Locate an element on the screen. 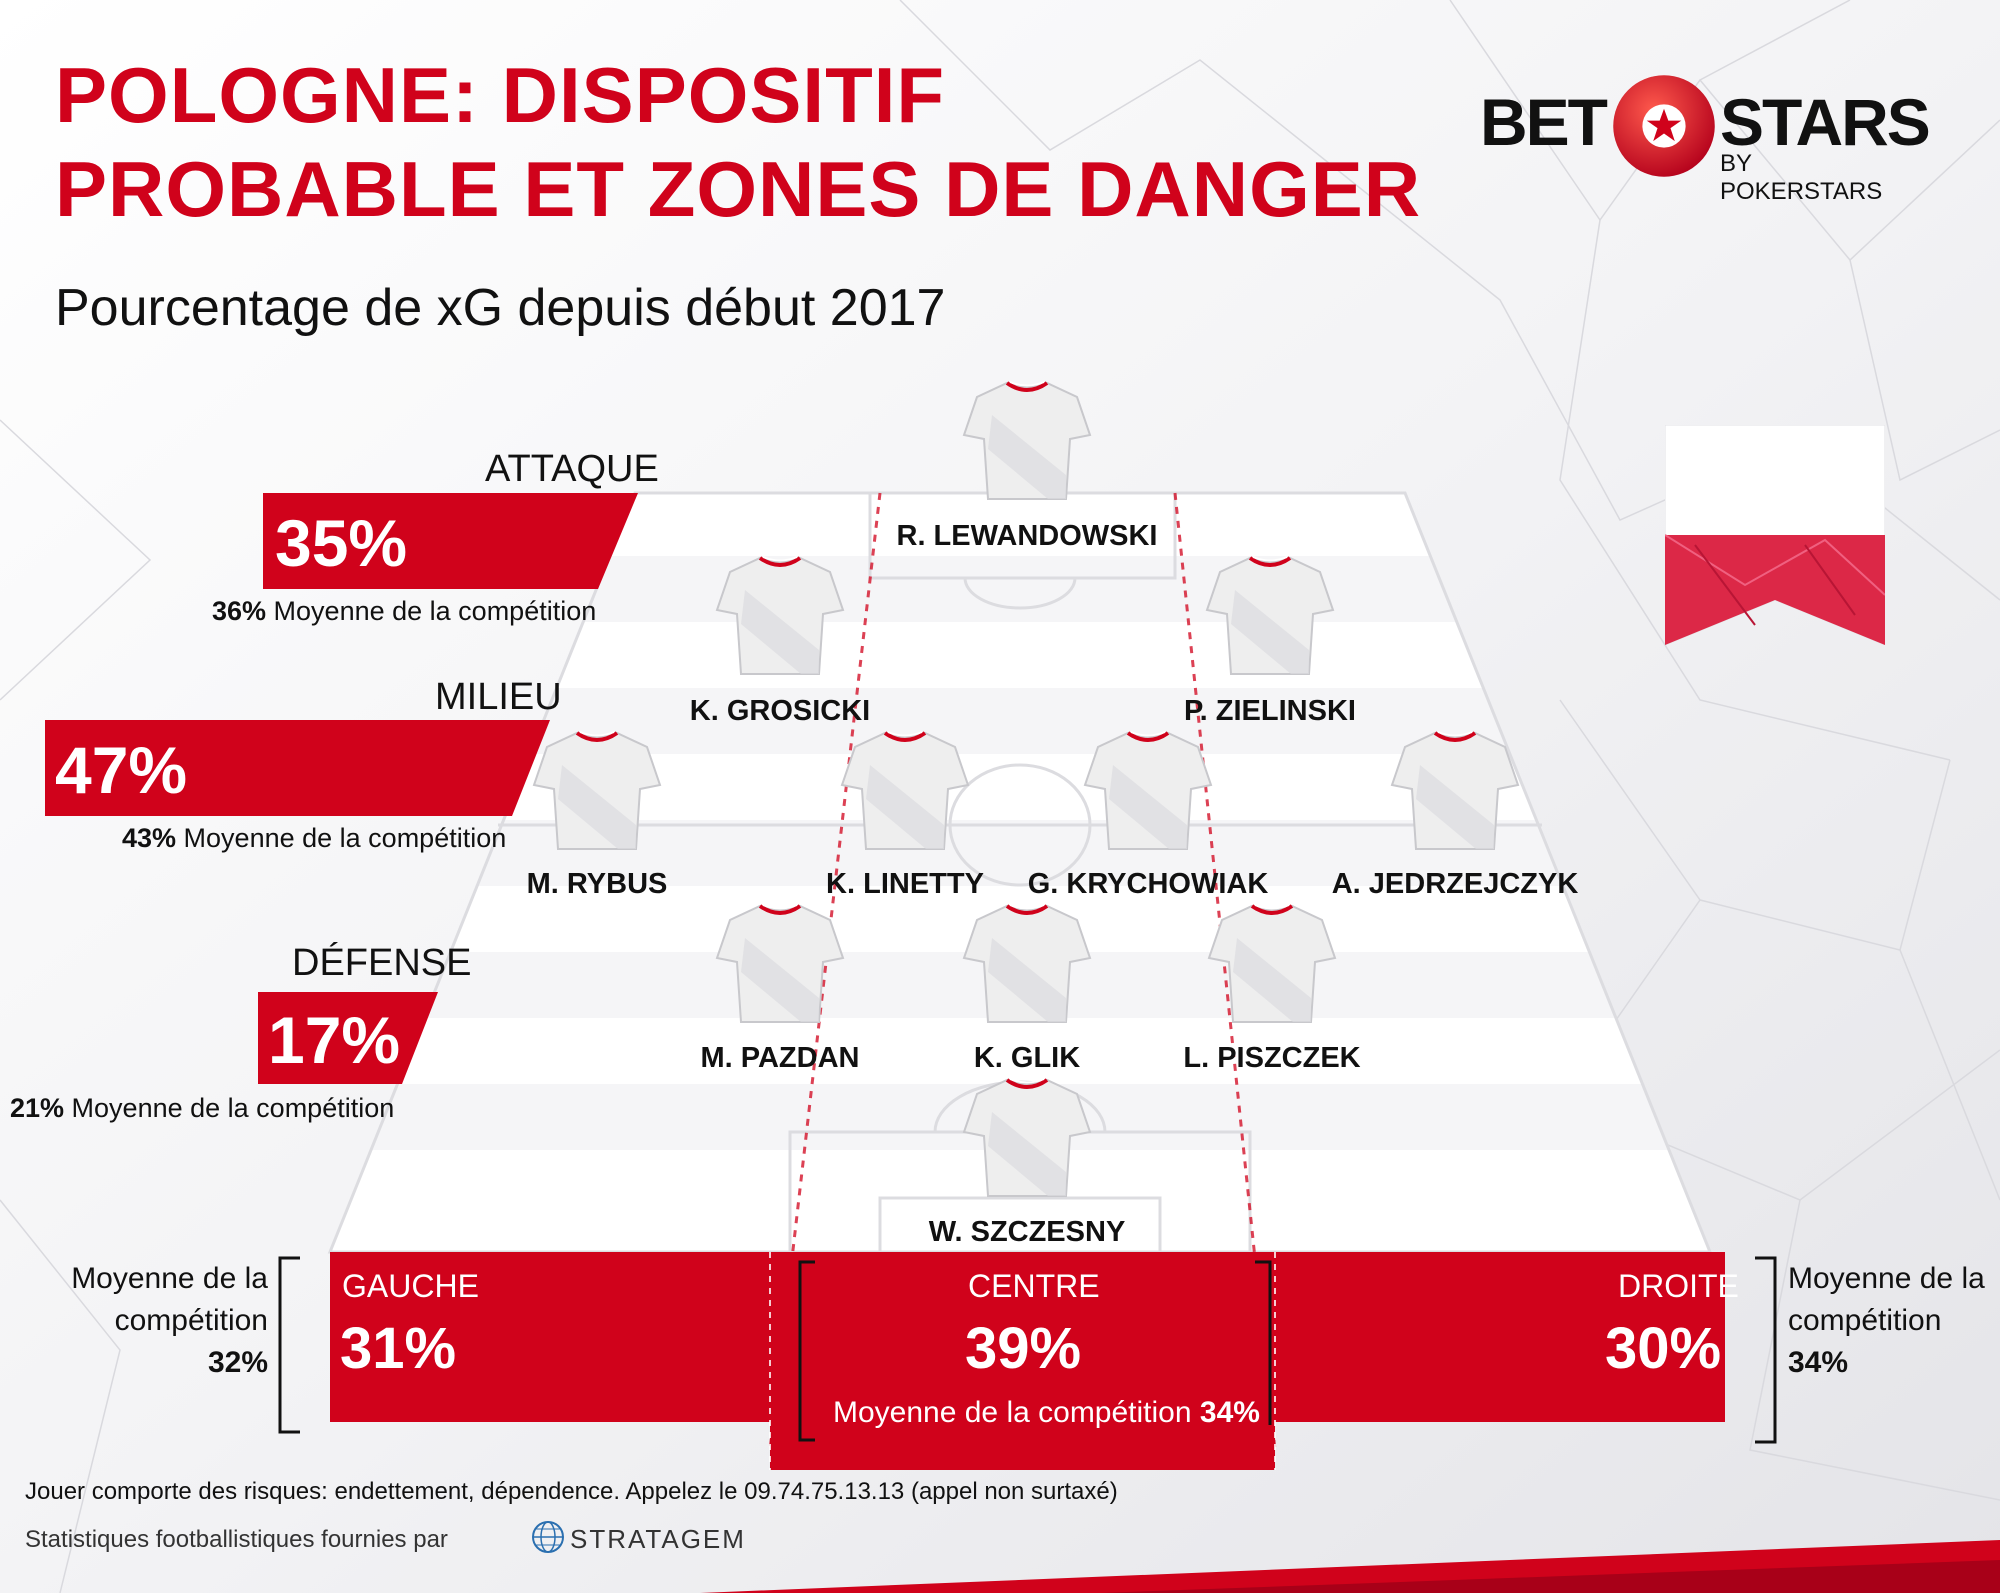 This screenshot has height=1593, width=2000. flank-value-droite: 30% is located at coordinates (1663, 1348).